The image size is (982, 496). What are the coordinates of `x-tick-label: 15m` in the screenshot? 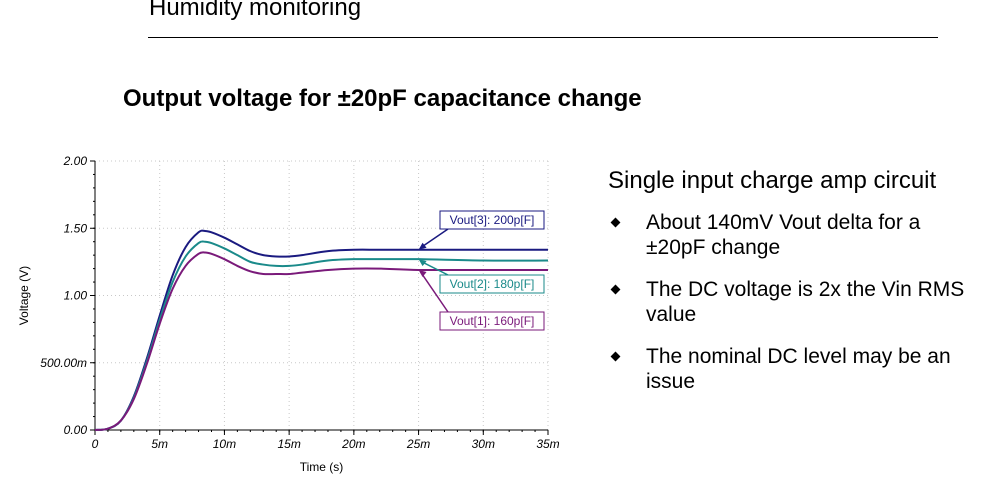 It's located at (288, 444).